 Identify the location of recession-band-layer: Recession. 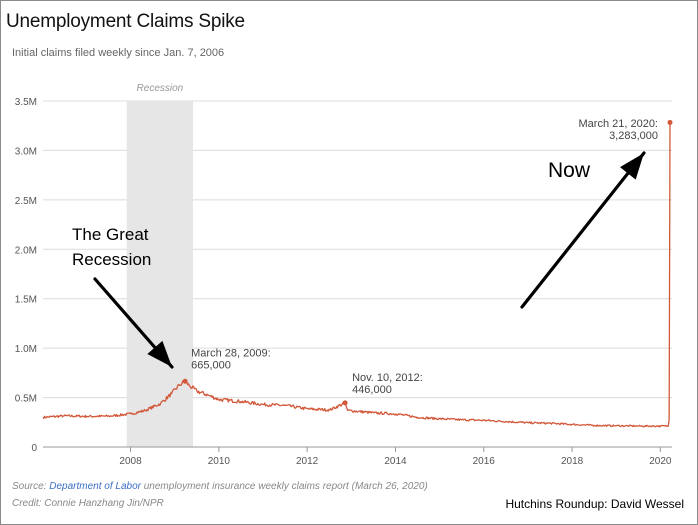
(160, 265).